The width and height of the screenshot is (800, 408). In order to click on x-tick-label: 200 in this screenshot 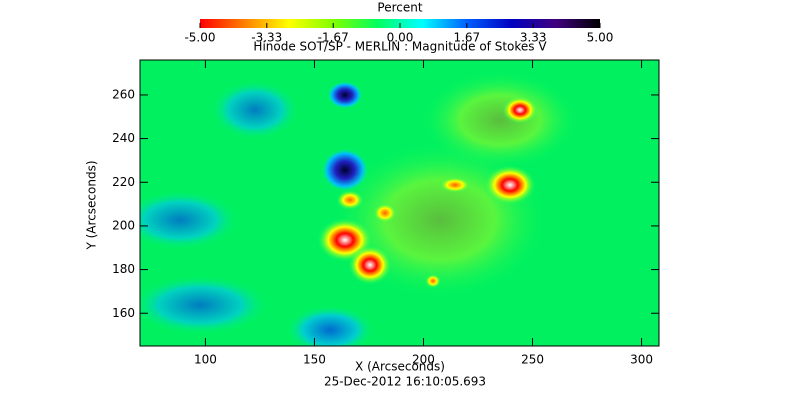, I will do `click(423, 360)`.